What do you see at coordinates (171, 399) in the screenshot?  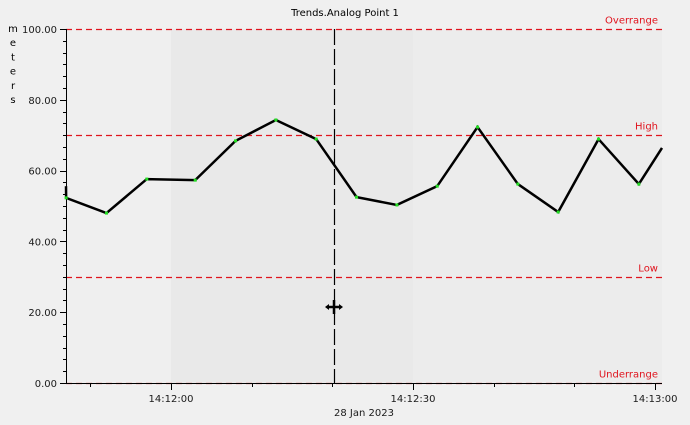 I see `x-tick-label: 14:12:00` at bounding box center [171, 399].